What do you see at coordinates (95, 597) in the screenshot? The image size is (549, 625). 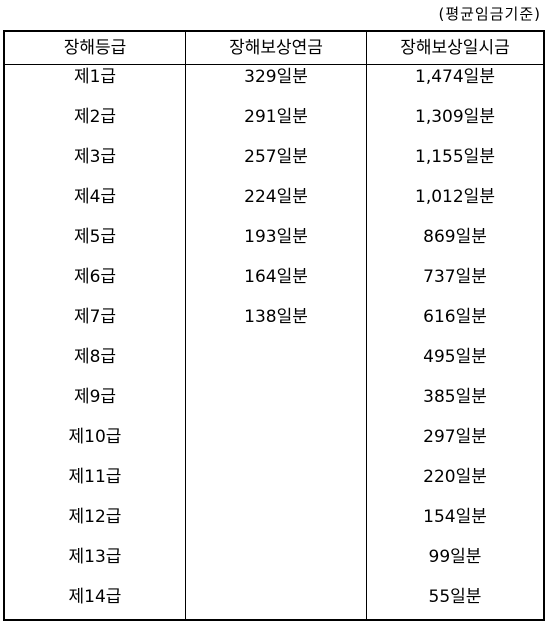 I see `cell-grade: 제14급` at bounding box center [95, 597].